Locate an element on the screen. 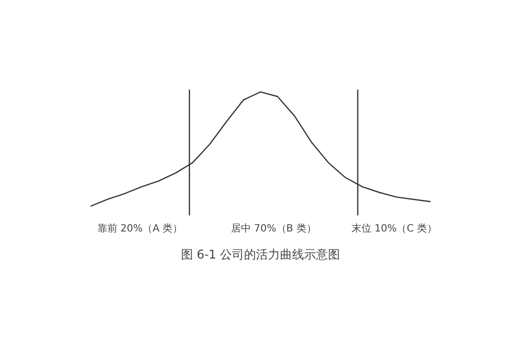 The image size is (526, 340). text: 居中 70%（B 类） is located at coordinates (273, 228).